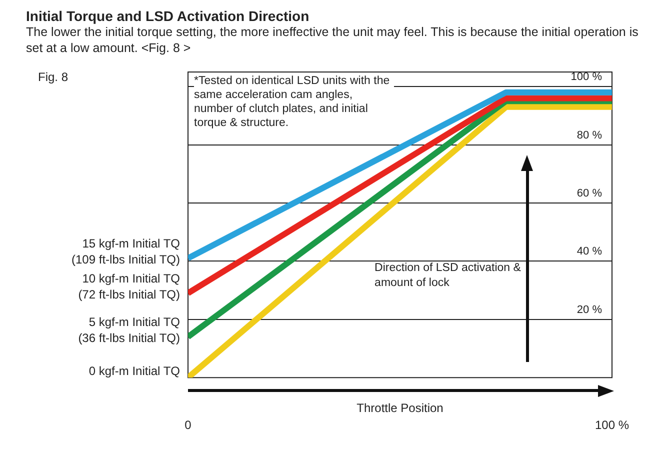  Describe the element at coordinates (448, 276) in the screenshot. I see `annotation: Direction of LSD activation & amount of lock` at that location.